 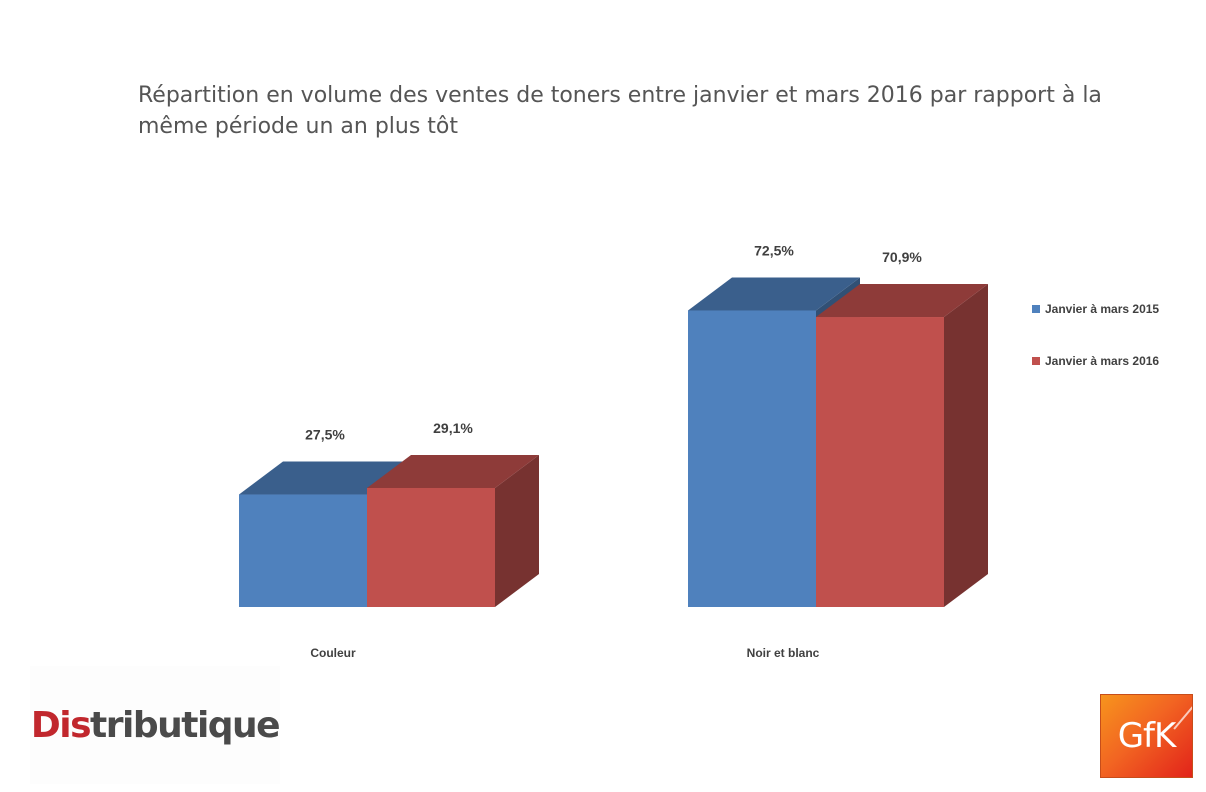 I want to click on data-label-noir-et-blanc-2016: 70,9%, so click(x=902, y=257).